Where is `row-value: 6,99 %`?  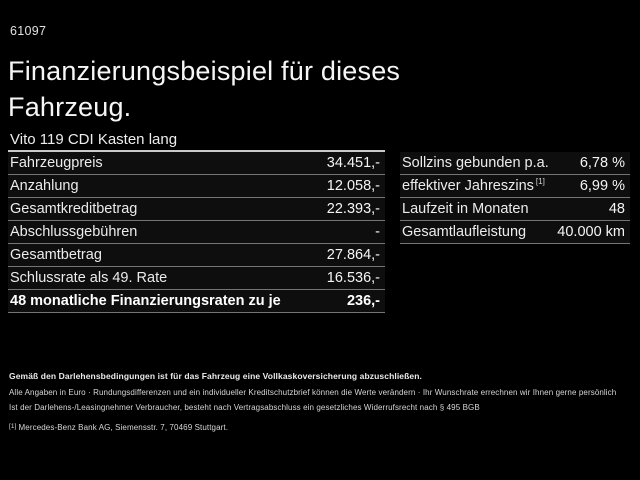
row-value: 6,99 % is located at coordinates (602, 186).